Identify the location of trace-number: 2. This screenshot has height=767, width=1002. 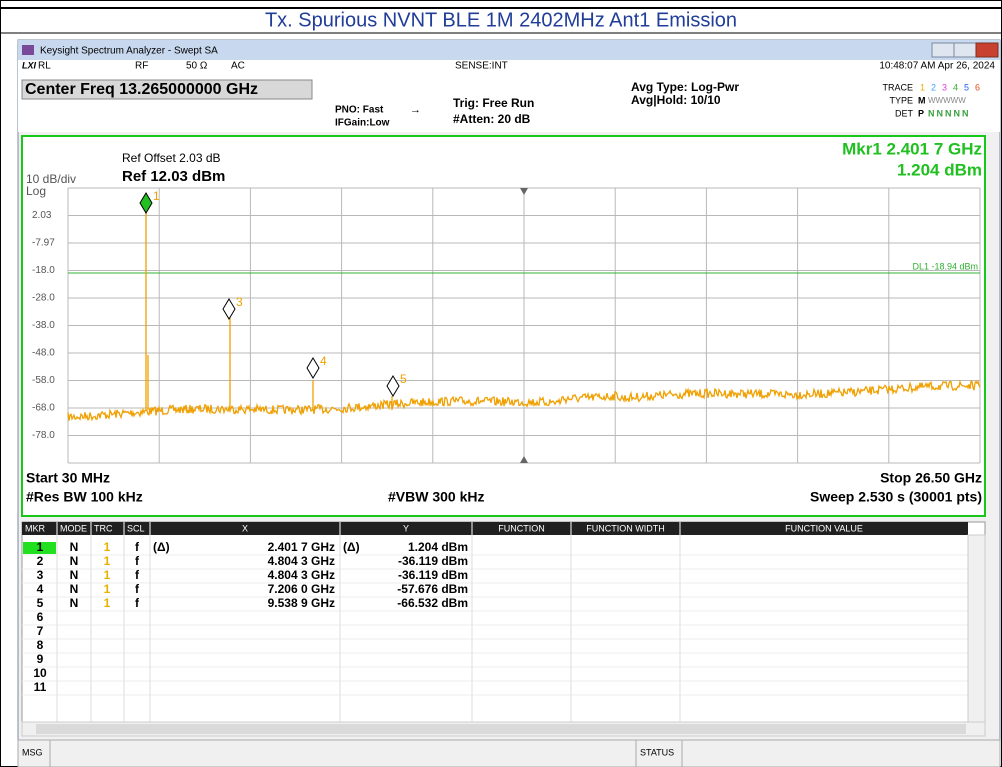
(933, 87).